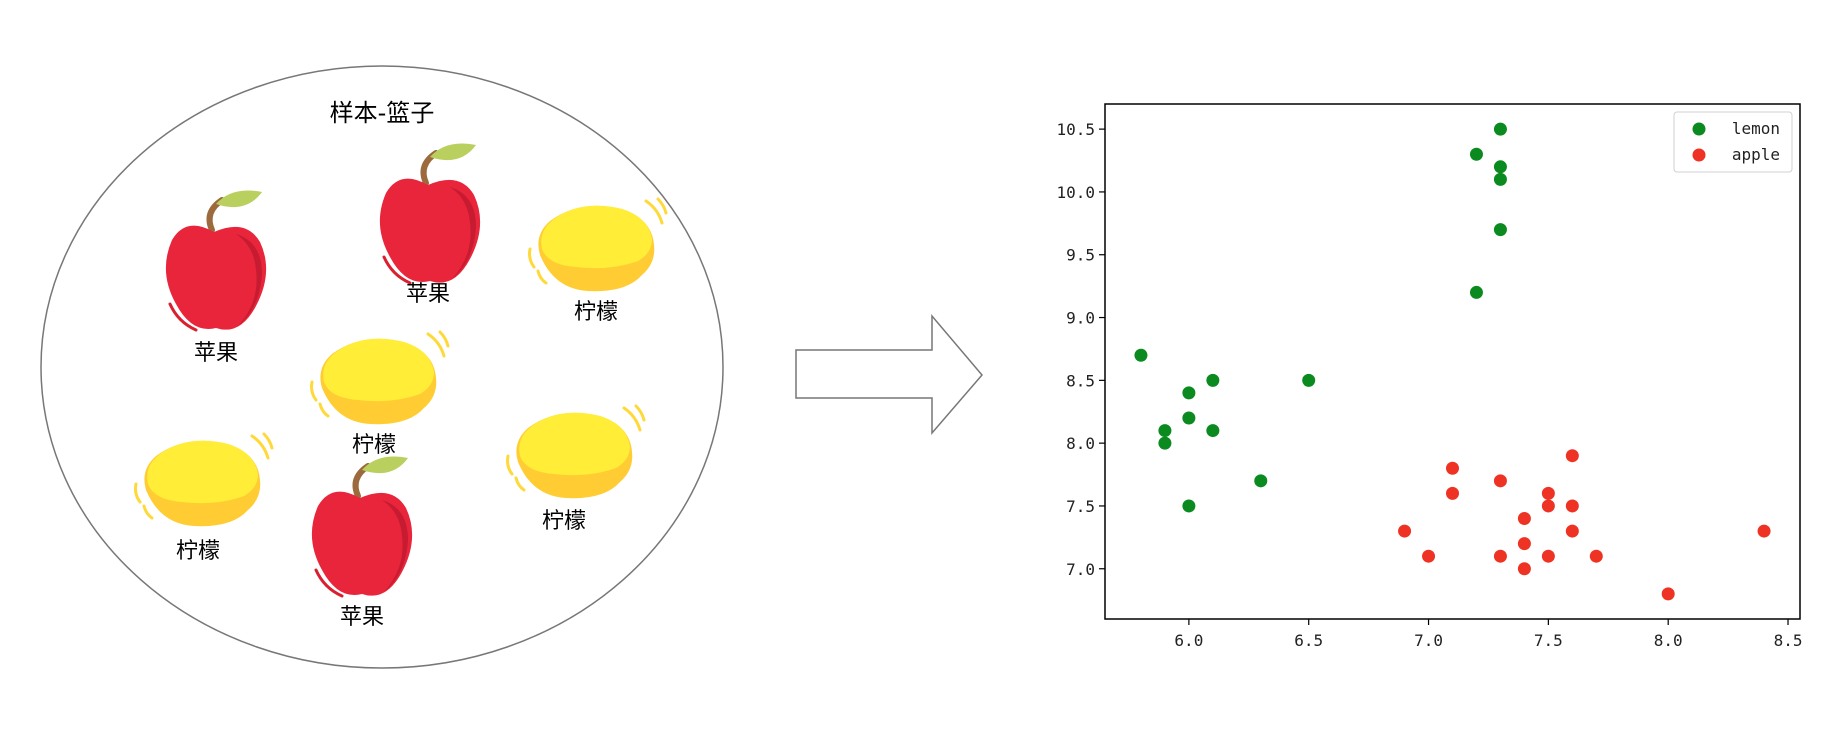 The height and width of the screenshot is (746, 1838). Describe the element at coordinates (1756, 154) in the screenshot. I see `legend-label-apple: apple` at that location.